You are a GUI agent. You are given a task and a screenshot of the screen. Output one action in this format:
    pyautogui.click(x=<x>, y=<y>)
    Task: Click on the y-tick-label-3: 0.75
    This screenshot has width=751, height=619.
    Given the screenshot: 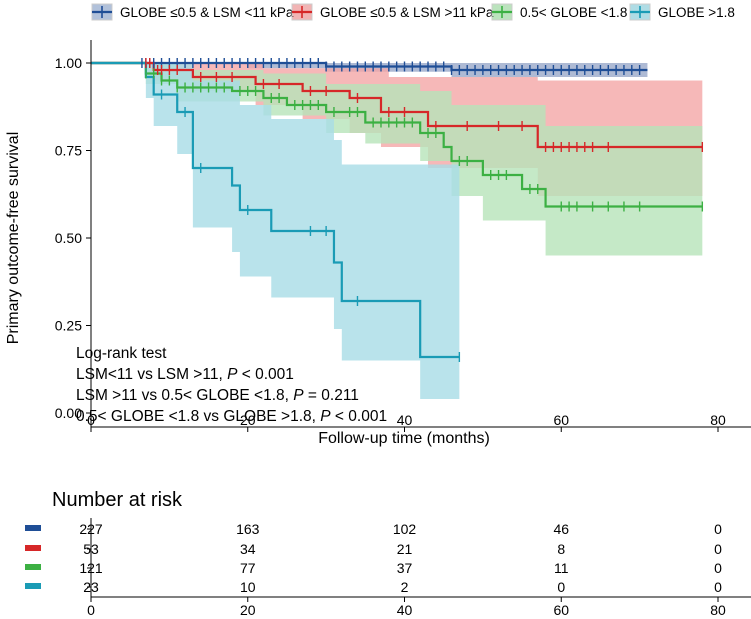 What is the action you would take?
    pyautogui.click(x=68, y=151)
    